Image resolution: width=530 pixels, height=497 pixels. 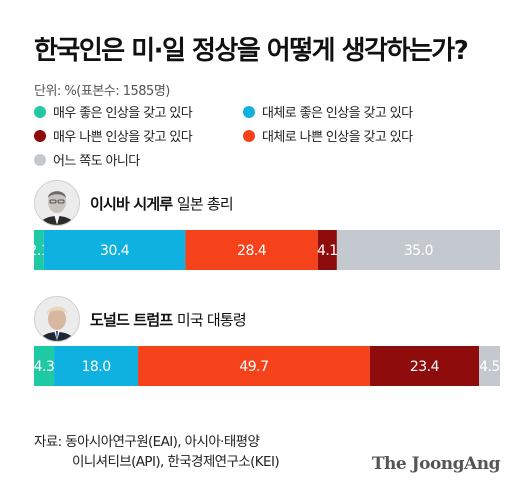 What do you see at coordinates (436, 464) in the screenshot?
I see `brand-logo: The JoongAng` at bounding box center [436, 464].